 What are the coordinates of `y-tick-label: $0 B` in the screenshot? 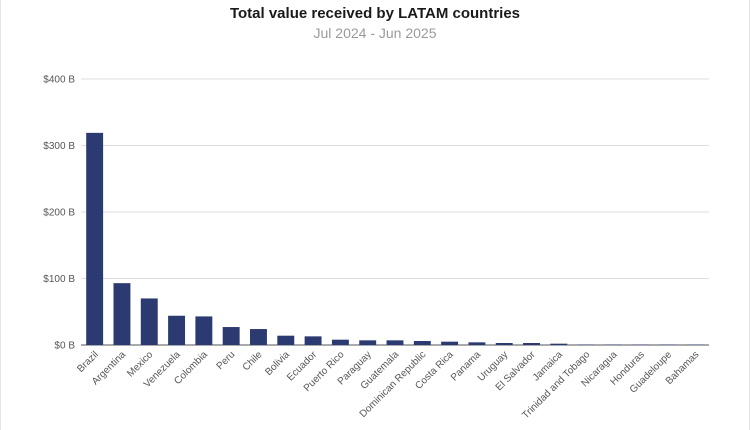 It's located at (64, 346).